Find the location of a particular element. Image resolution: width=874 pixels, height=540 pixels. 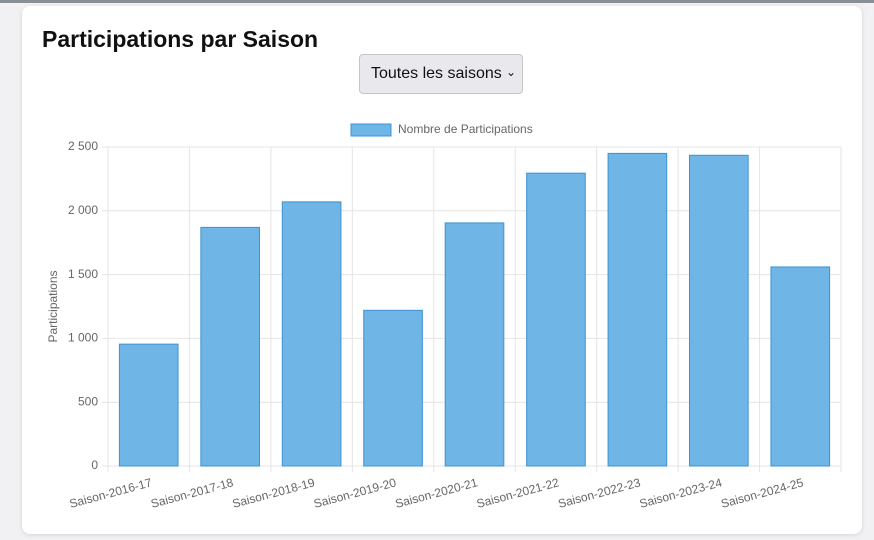

y-tick-label: 2 500 is located at coordinates (83, 146).